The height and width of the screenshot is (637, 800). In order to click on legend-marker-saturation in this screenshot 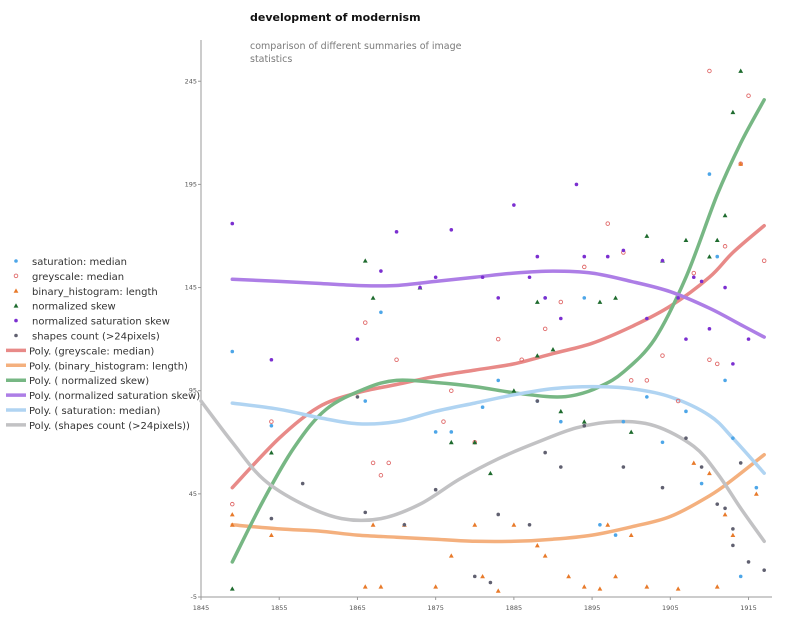, I will do `click(16, 261)`.